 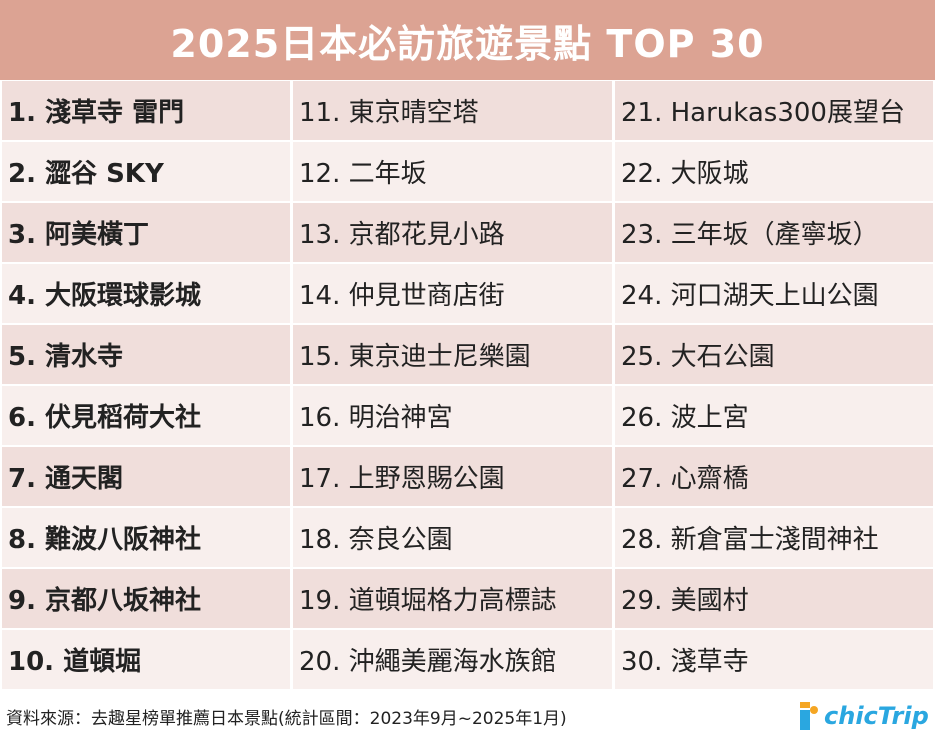 What do you see at coordinates (452, 354) in the screenshot?
I see `ranking-item: 15. 東京迪士尼樂園` at bounding box center [452, 354].